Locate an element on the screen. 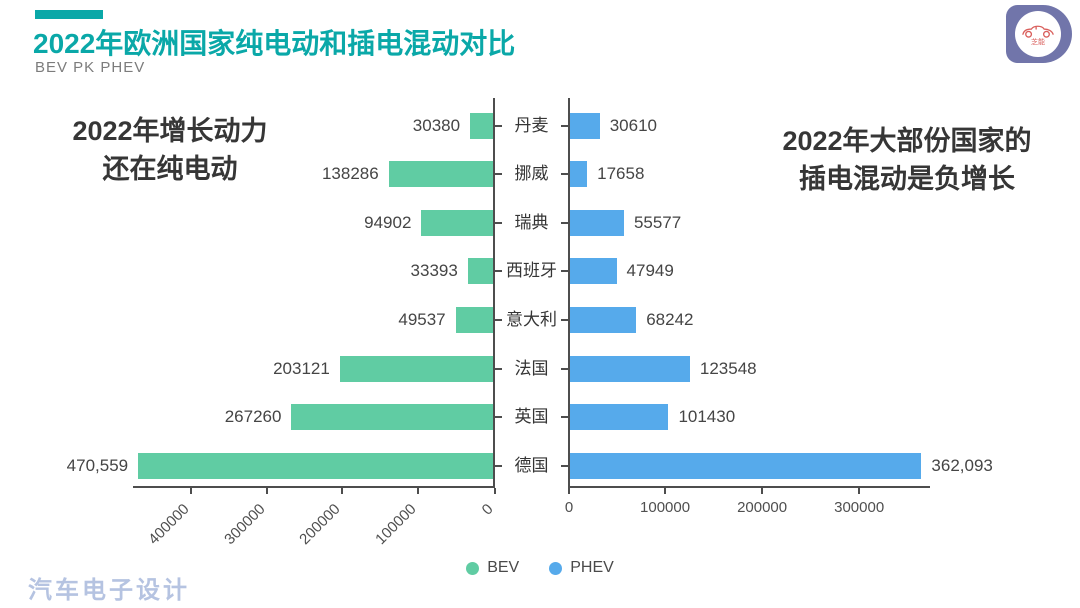 The height and width of the screenshot is (608, 1080). legend-item-bev: BEV is located at coordinates (492, 568).